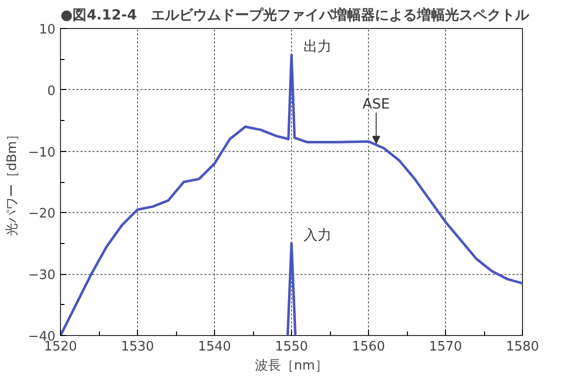  Describe the element at coordinates (445, 347) in the screenshot. I see `x-tick-label: 1570` at that location.